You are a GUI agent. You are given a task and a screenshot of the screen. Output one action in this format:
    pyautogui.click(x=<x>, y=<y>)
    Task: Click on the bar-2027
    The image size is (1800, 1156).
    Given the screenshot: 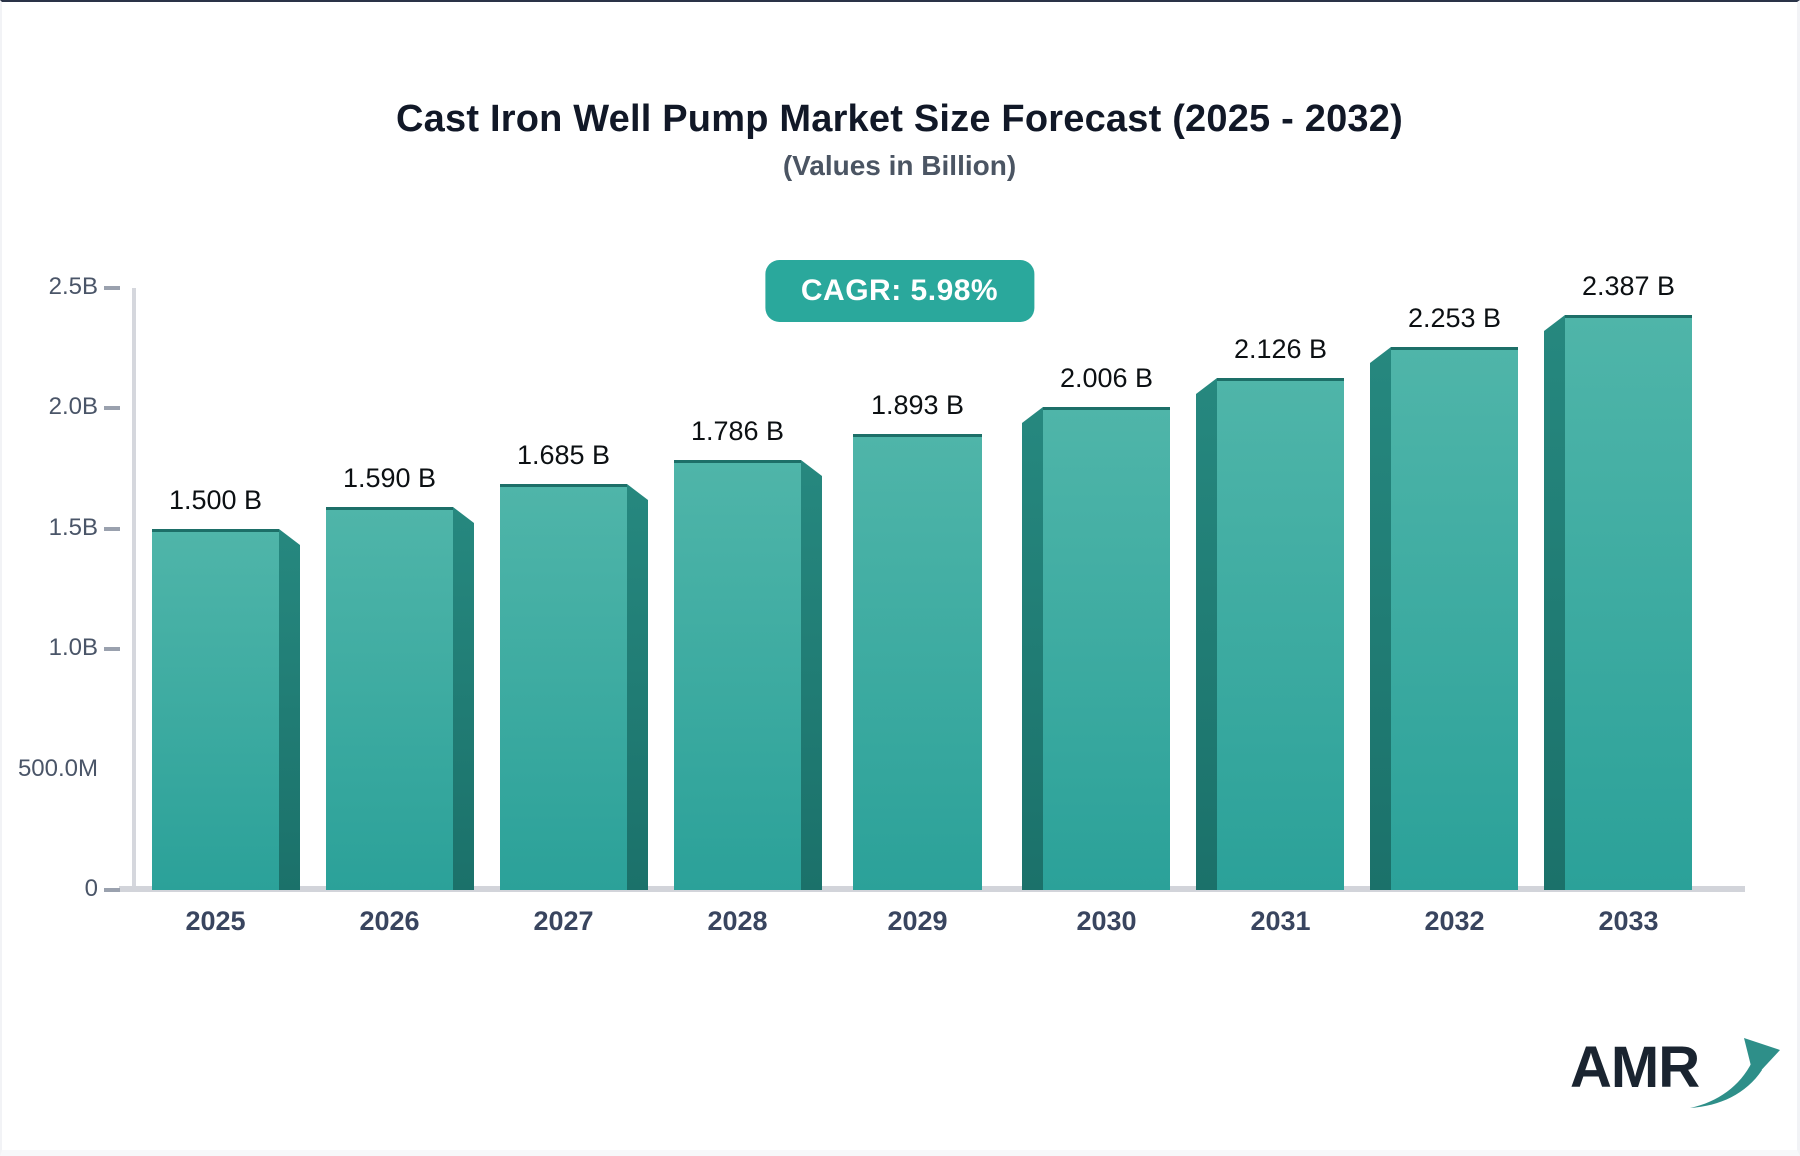 What is the action you would take?
    pyautogui.click(x=574, y=687)
    